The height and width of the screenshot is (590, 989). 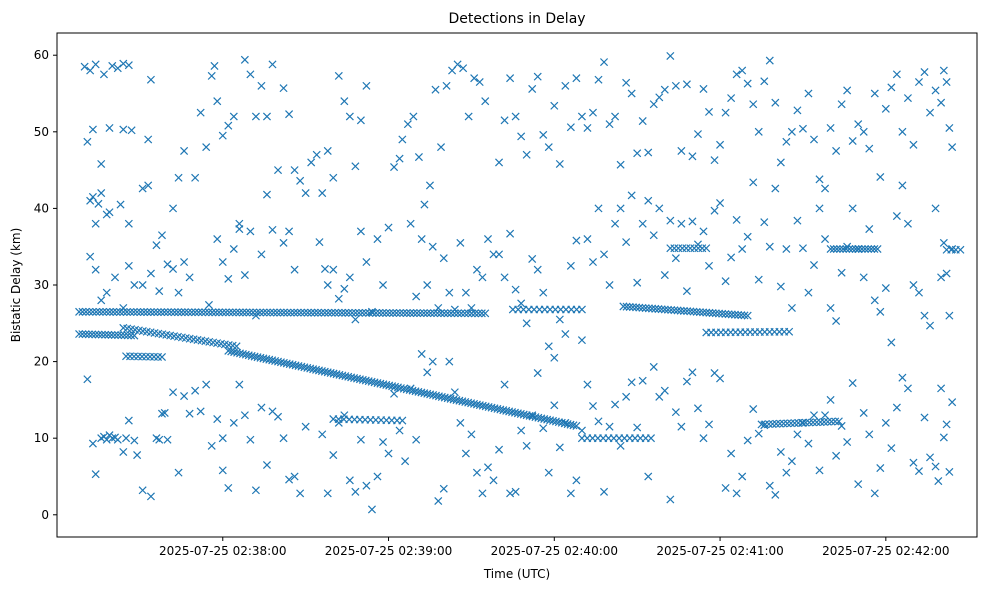 I want to click on y-tick-label: 40, so click(x=41, y=208).